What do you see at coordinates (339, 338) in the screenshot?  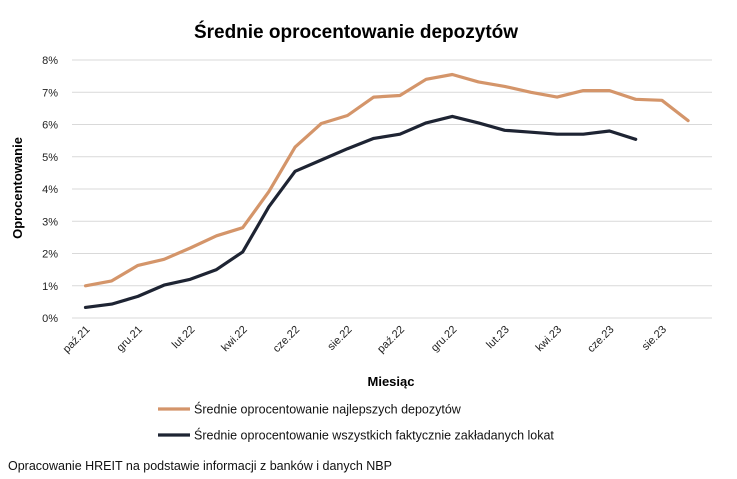 I see `x-tick-label: sie.22` at bounding box center [339, 338].